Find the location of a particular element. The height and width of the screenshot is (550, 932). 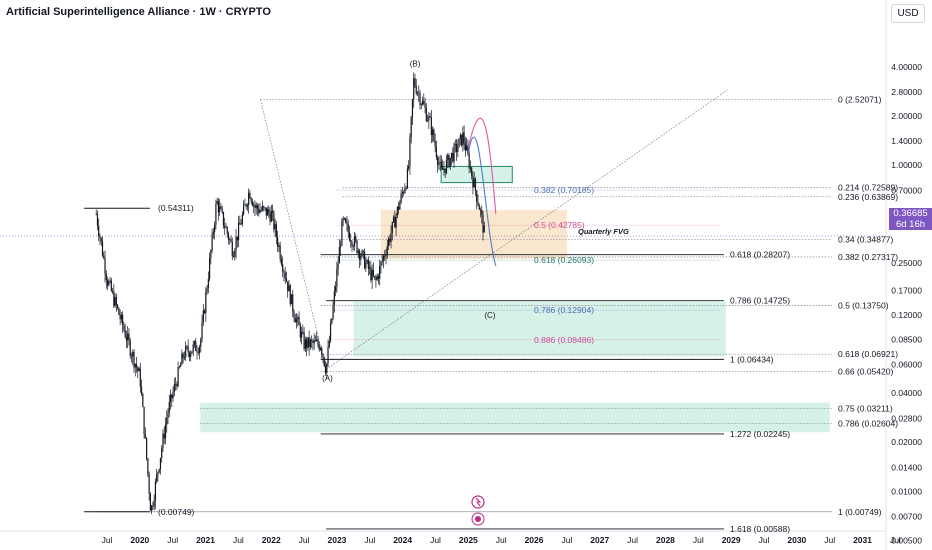

retracement-label: 0.786 (0.12904) is located at coordinates (564, 310).